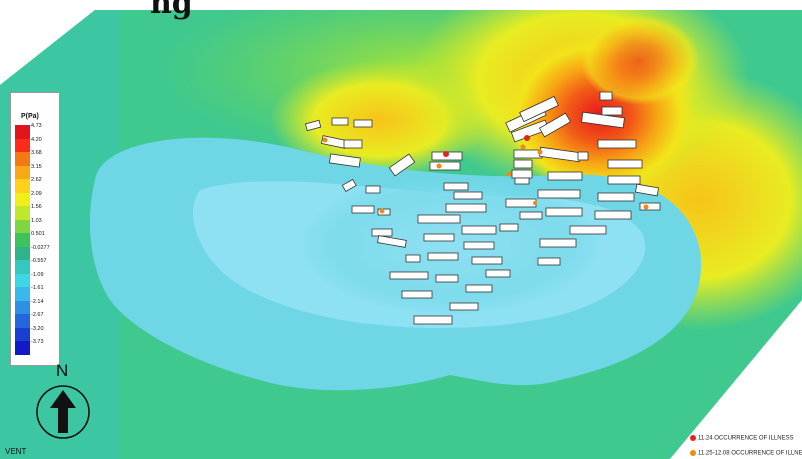 The image size is (802, 459). Describe the element at coordinates (62, 370) in the screenshot. I see `north-label: N` at that location.